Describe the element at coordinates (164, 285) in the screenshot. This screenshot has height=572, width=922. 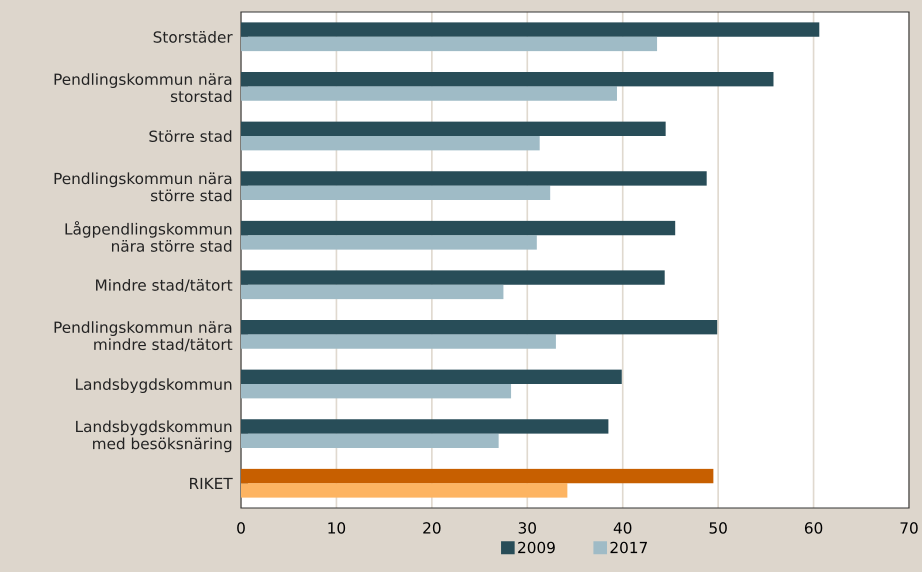
I see `y-tick-label: Mindre stad/tätort` at that location.